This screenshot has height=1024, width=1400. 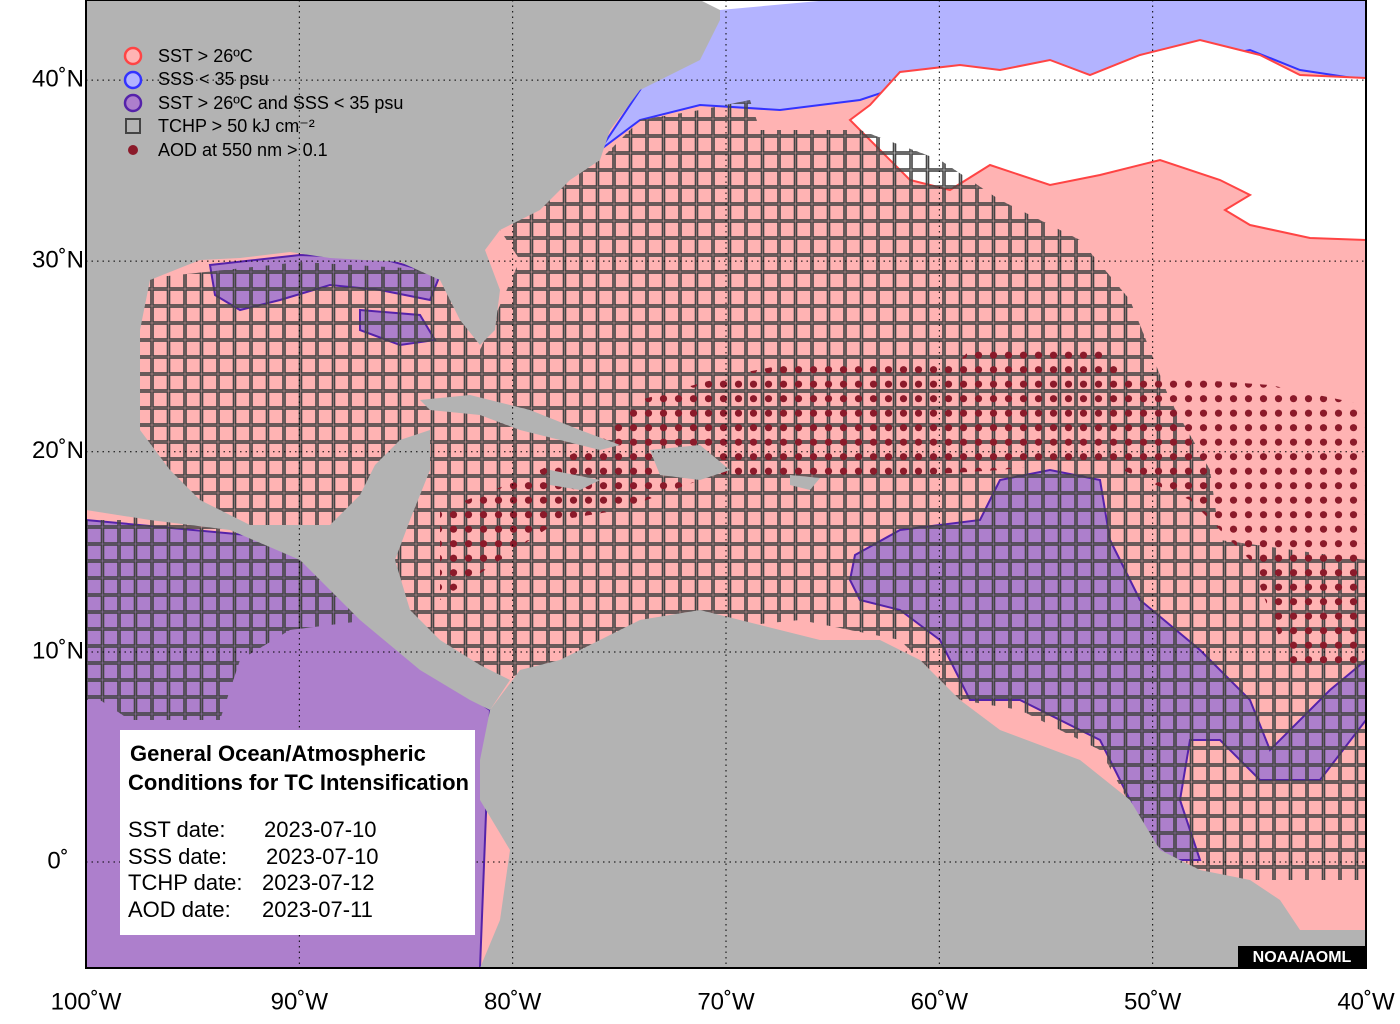 What do you see at coordinates (179, 909) in the screenshot?
I see `date-label: AOD date:` at bounding box center [179, 909].